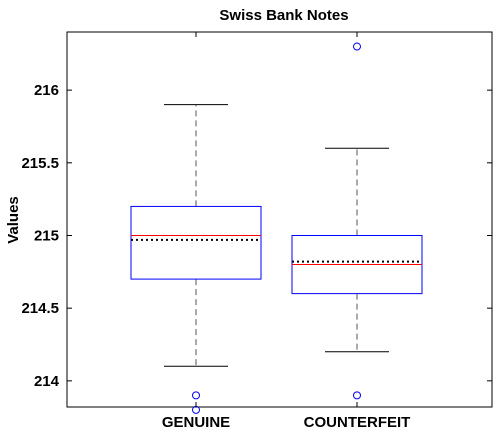  Describe the element at coordinates (357, 422) in the screenshot. I see `x-category-label: COUNTERFEIT` at that location.